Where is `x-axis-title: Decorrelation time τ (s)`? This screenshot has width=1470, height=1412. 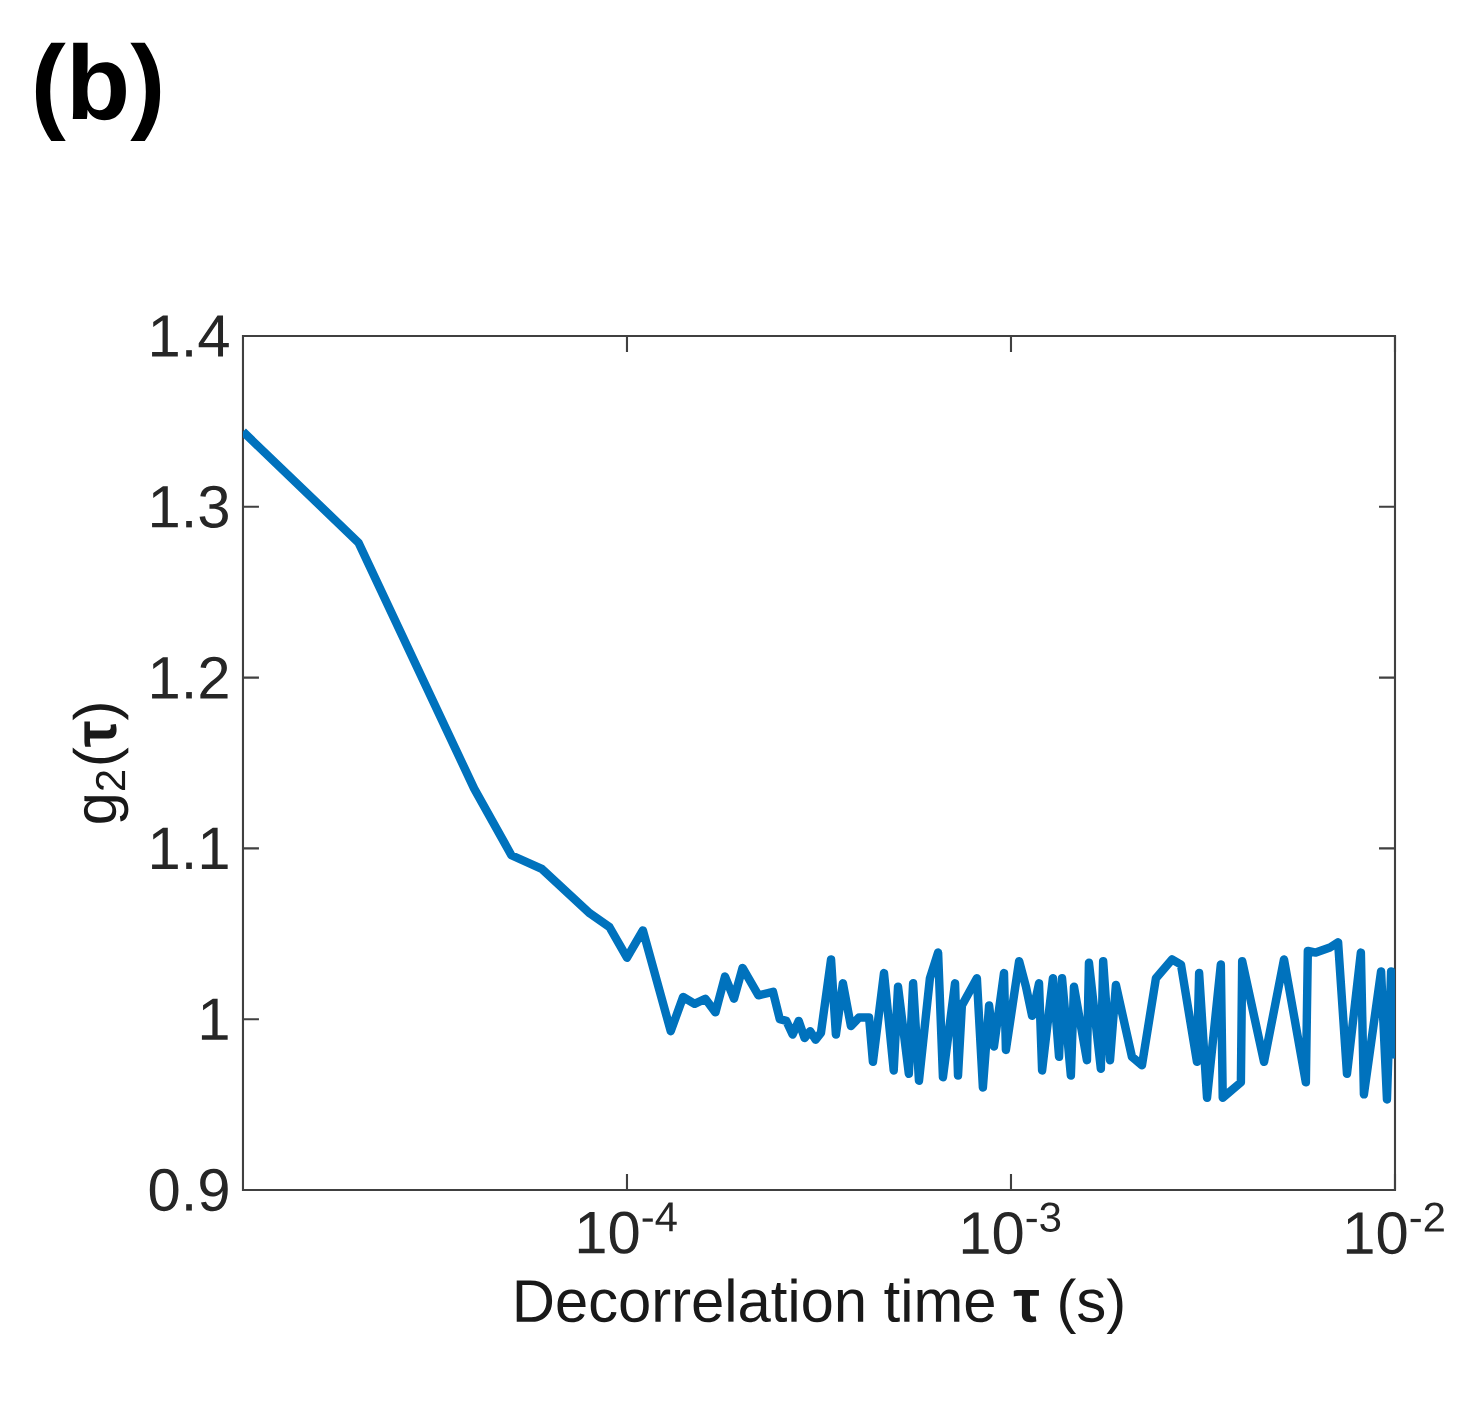
x-axis-title: Decorrelation time τ (s) is located at coordinates (819, 1306).